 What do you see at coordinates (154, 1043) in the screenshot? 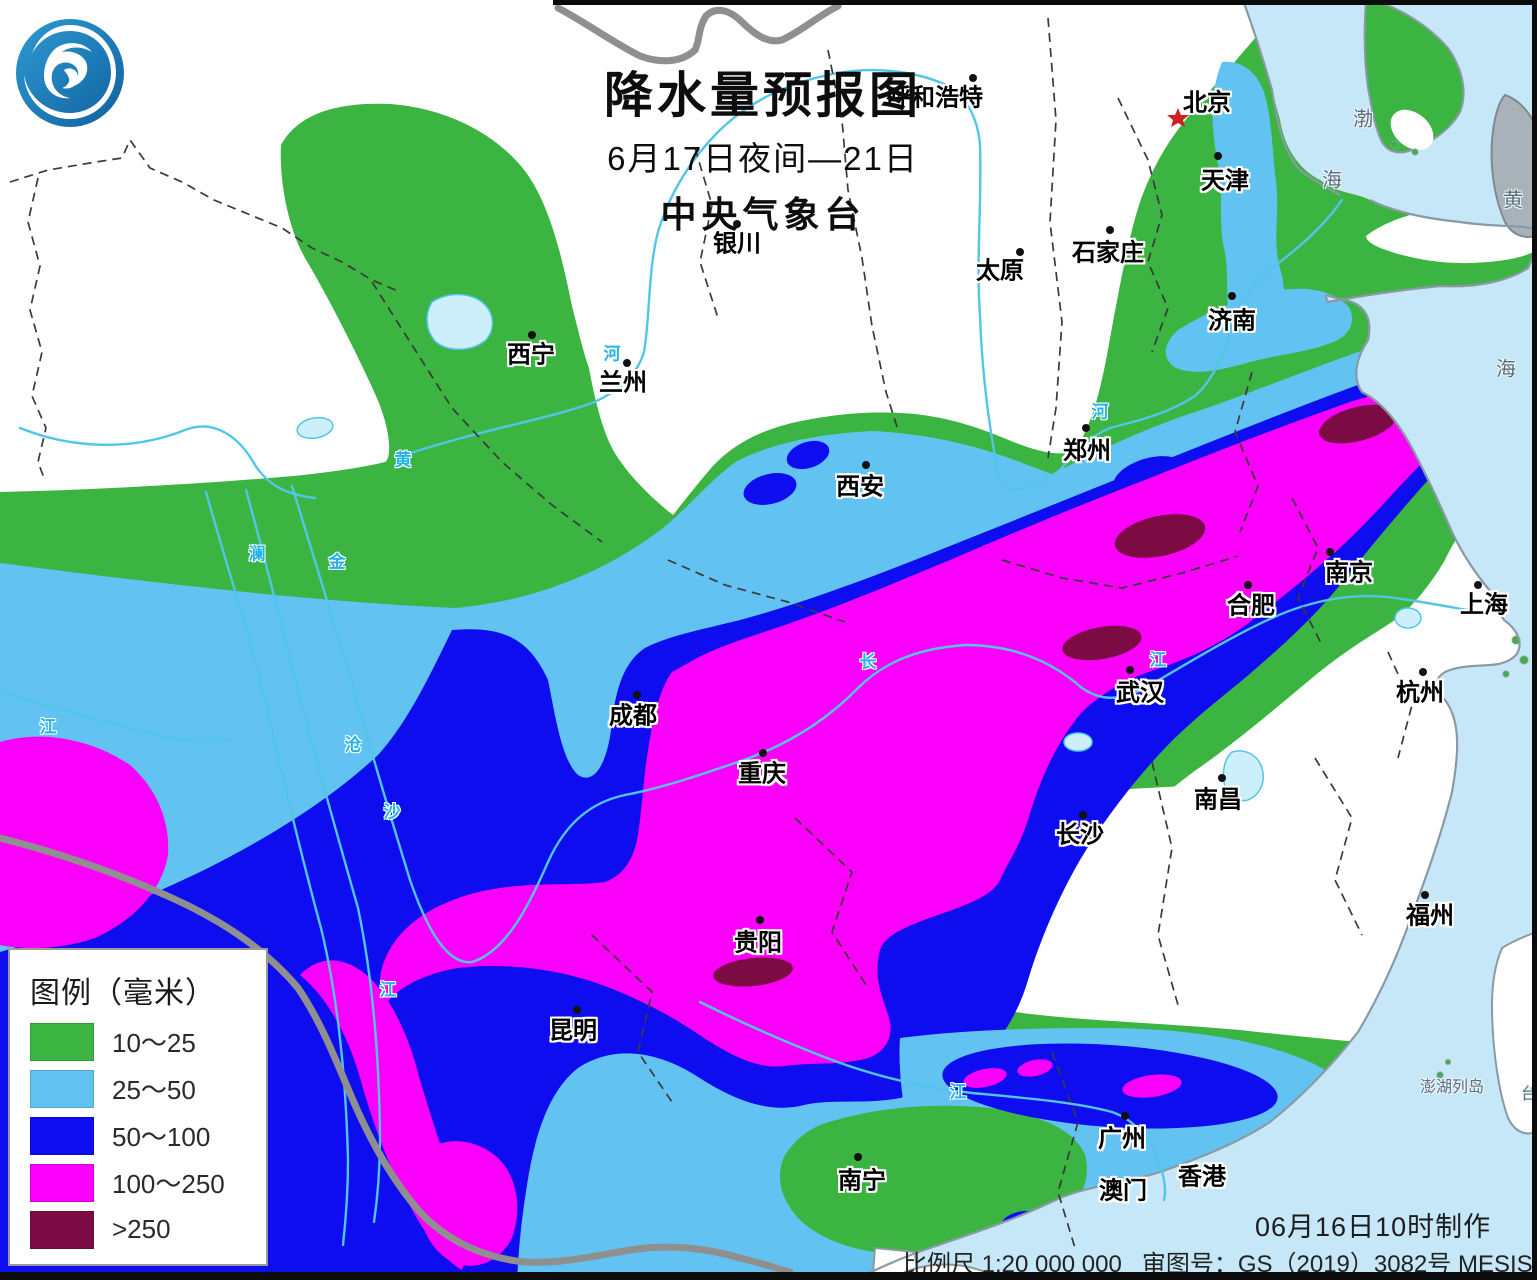
I see `legend-label: 10～25` at bounding box center [154, 1043].